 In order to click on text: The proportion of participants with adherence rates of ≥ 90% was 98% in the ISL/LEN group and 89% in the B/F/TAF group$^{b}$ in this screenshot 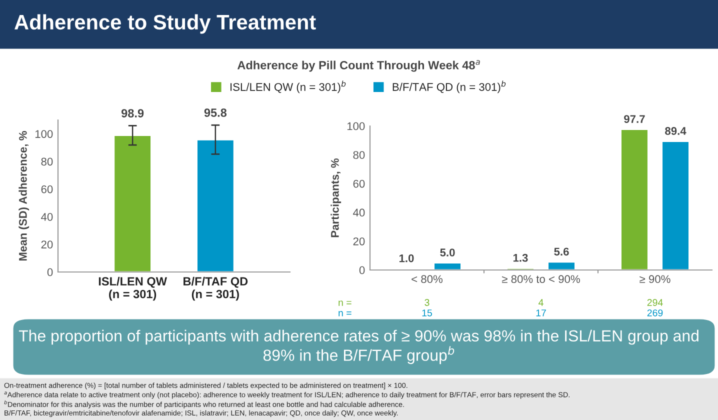, I will do `click(358, 347)`.